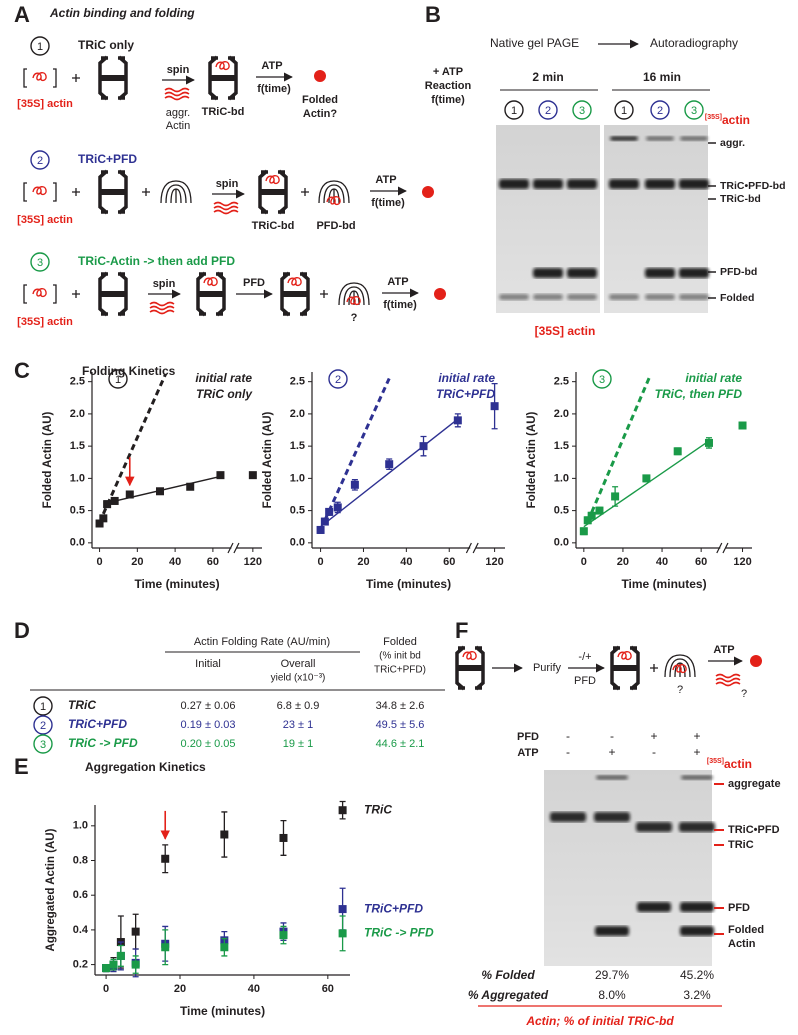 Image resolution: width=798 pixels, height=1035 pixels. I want to click on label: aggregate, so click(754, 784).